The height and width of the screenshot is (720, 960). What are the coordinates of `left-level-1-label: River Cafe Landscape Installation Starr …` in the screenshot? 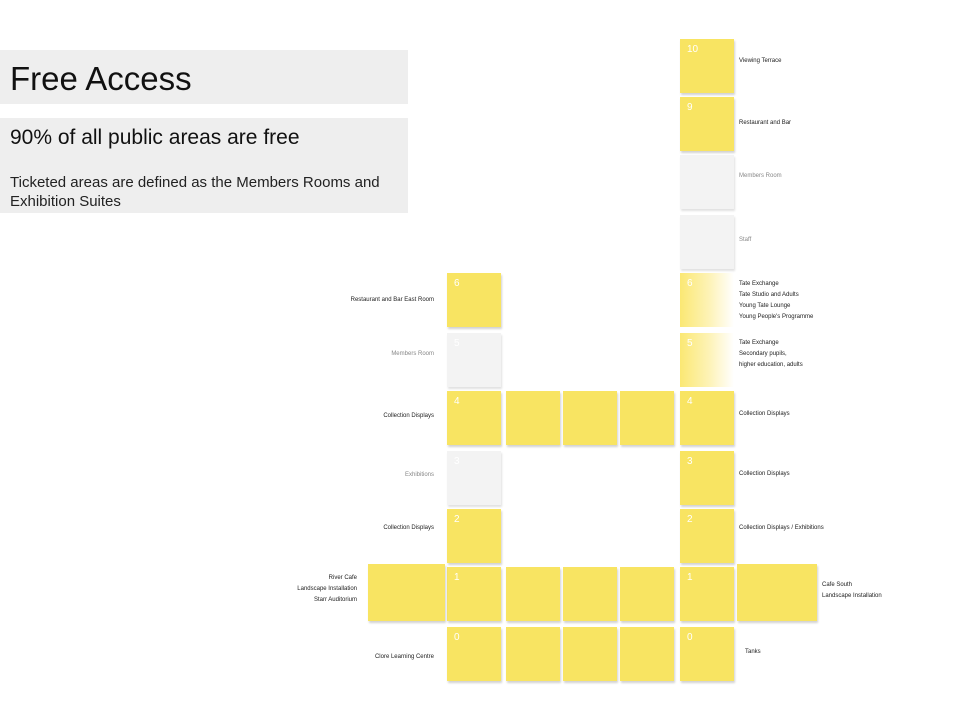 It's located at (327, 589).